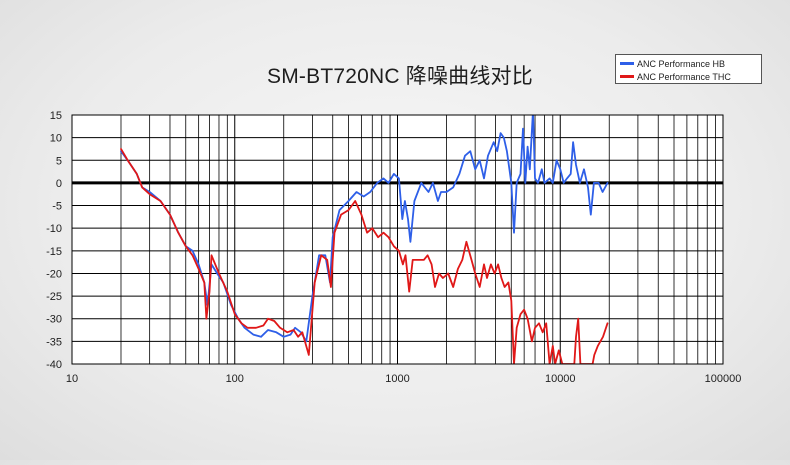 This screenshot has height=465, width=790. Describe the element at coordinates (59, 184) in the screenshot. I see `y-tick-label: 0` at that location.